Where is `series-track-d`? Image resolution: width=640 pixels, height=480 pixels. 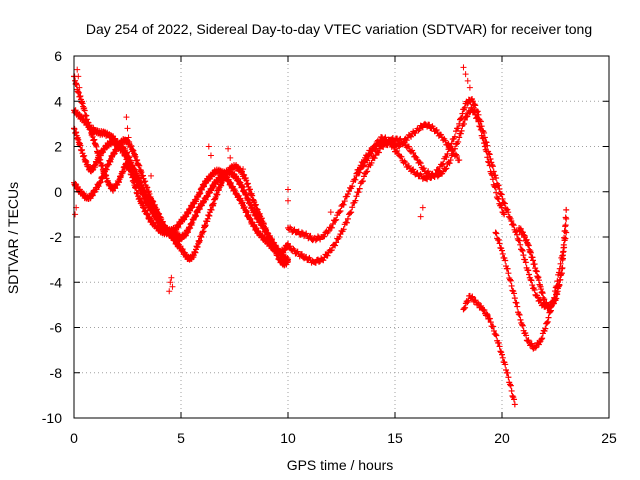
series-track-d is located at coordinates (127, 176).